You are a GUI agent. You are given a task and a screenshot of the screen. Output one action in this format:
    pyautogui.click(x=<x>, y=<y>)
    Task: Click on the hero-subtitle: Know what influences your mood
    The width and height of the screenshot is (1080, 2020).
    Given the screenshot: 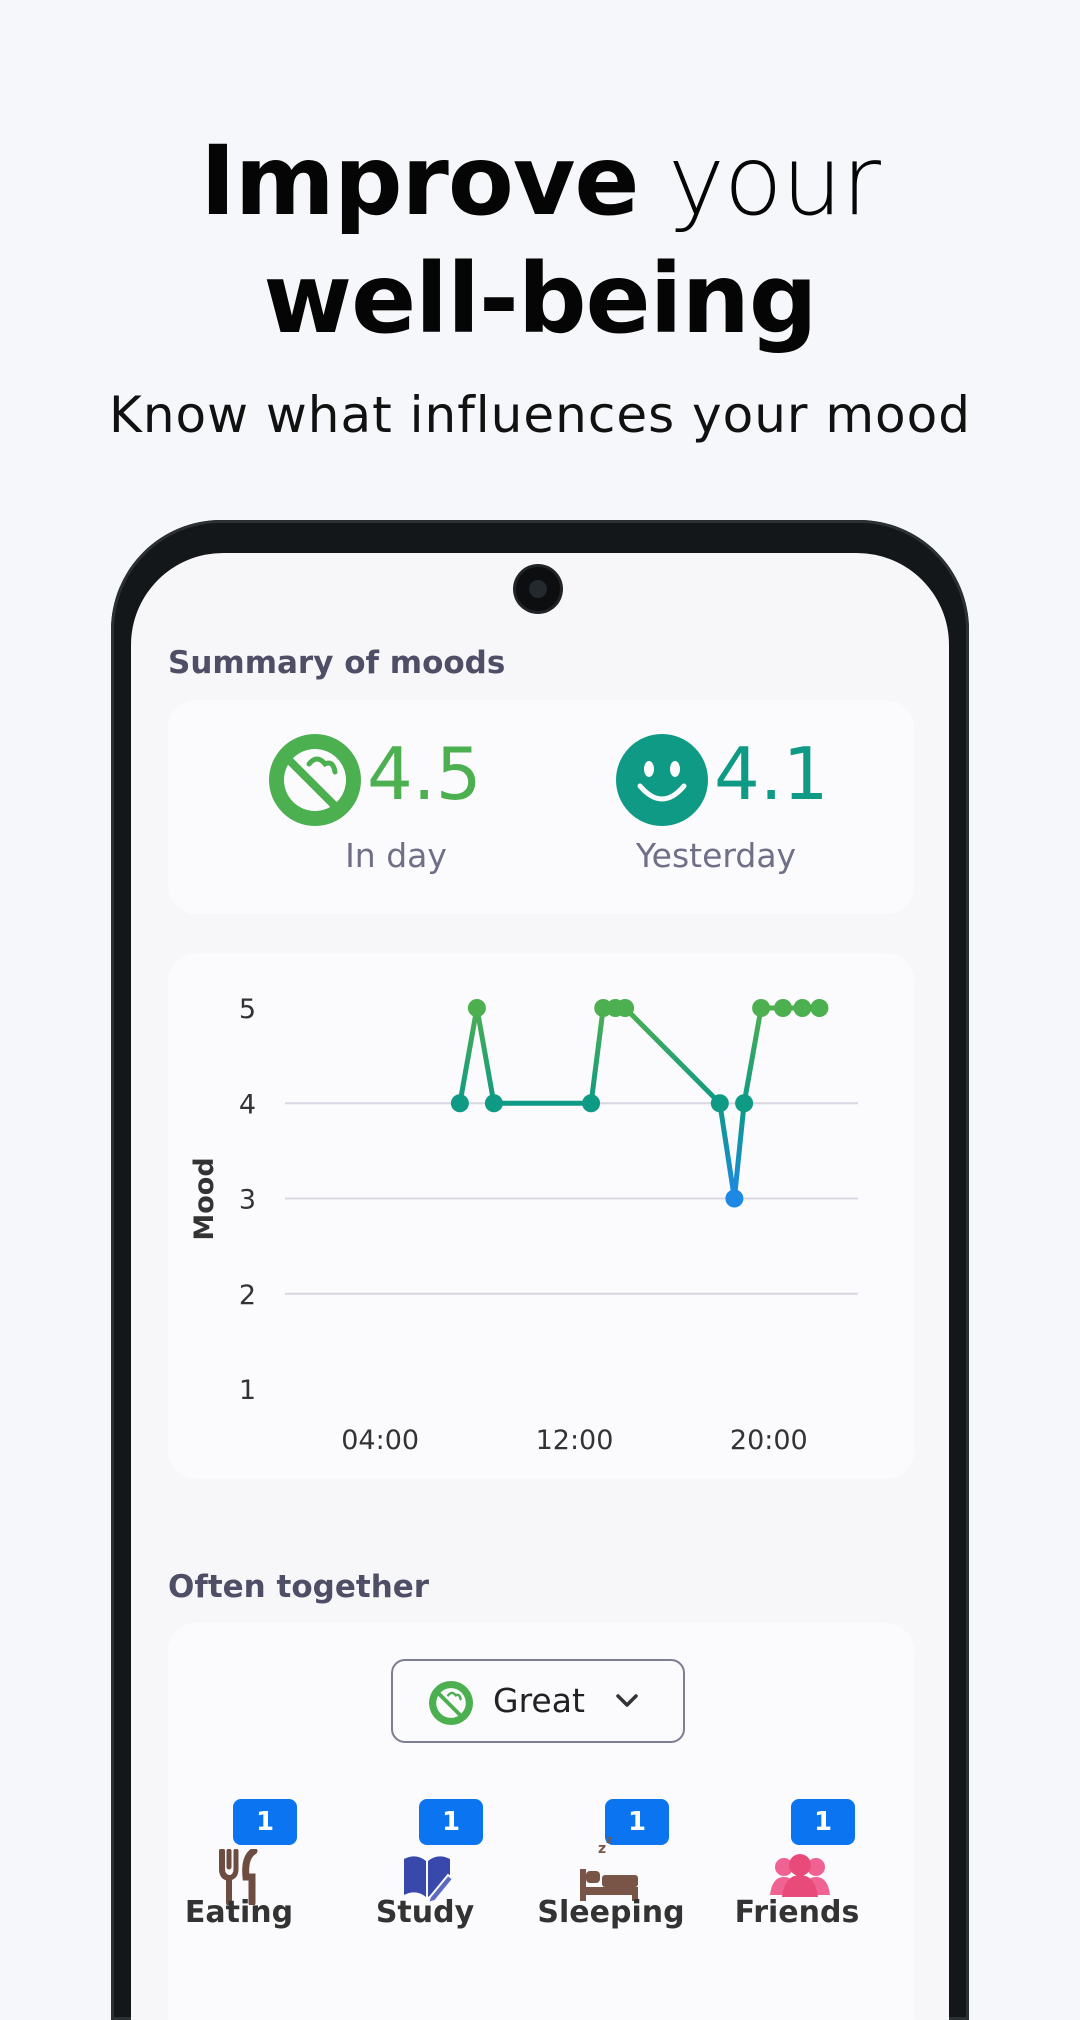 What is the action you would take?
    pyautogui.click(x=540, y=415)
    